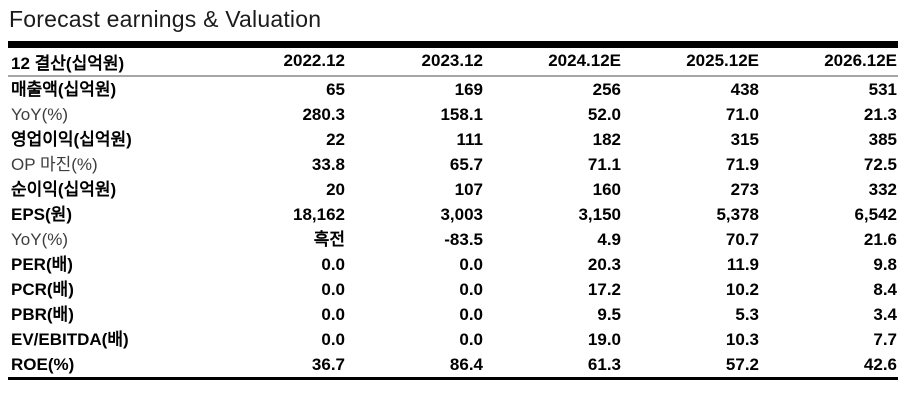  What do you see at coordinates (609, 239) in the screenshot?
I see `cell-value: 4.9` at bounding box center [609, 239].